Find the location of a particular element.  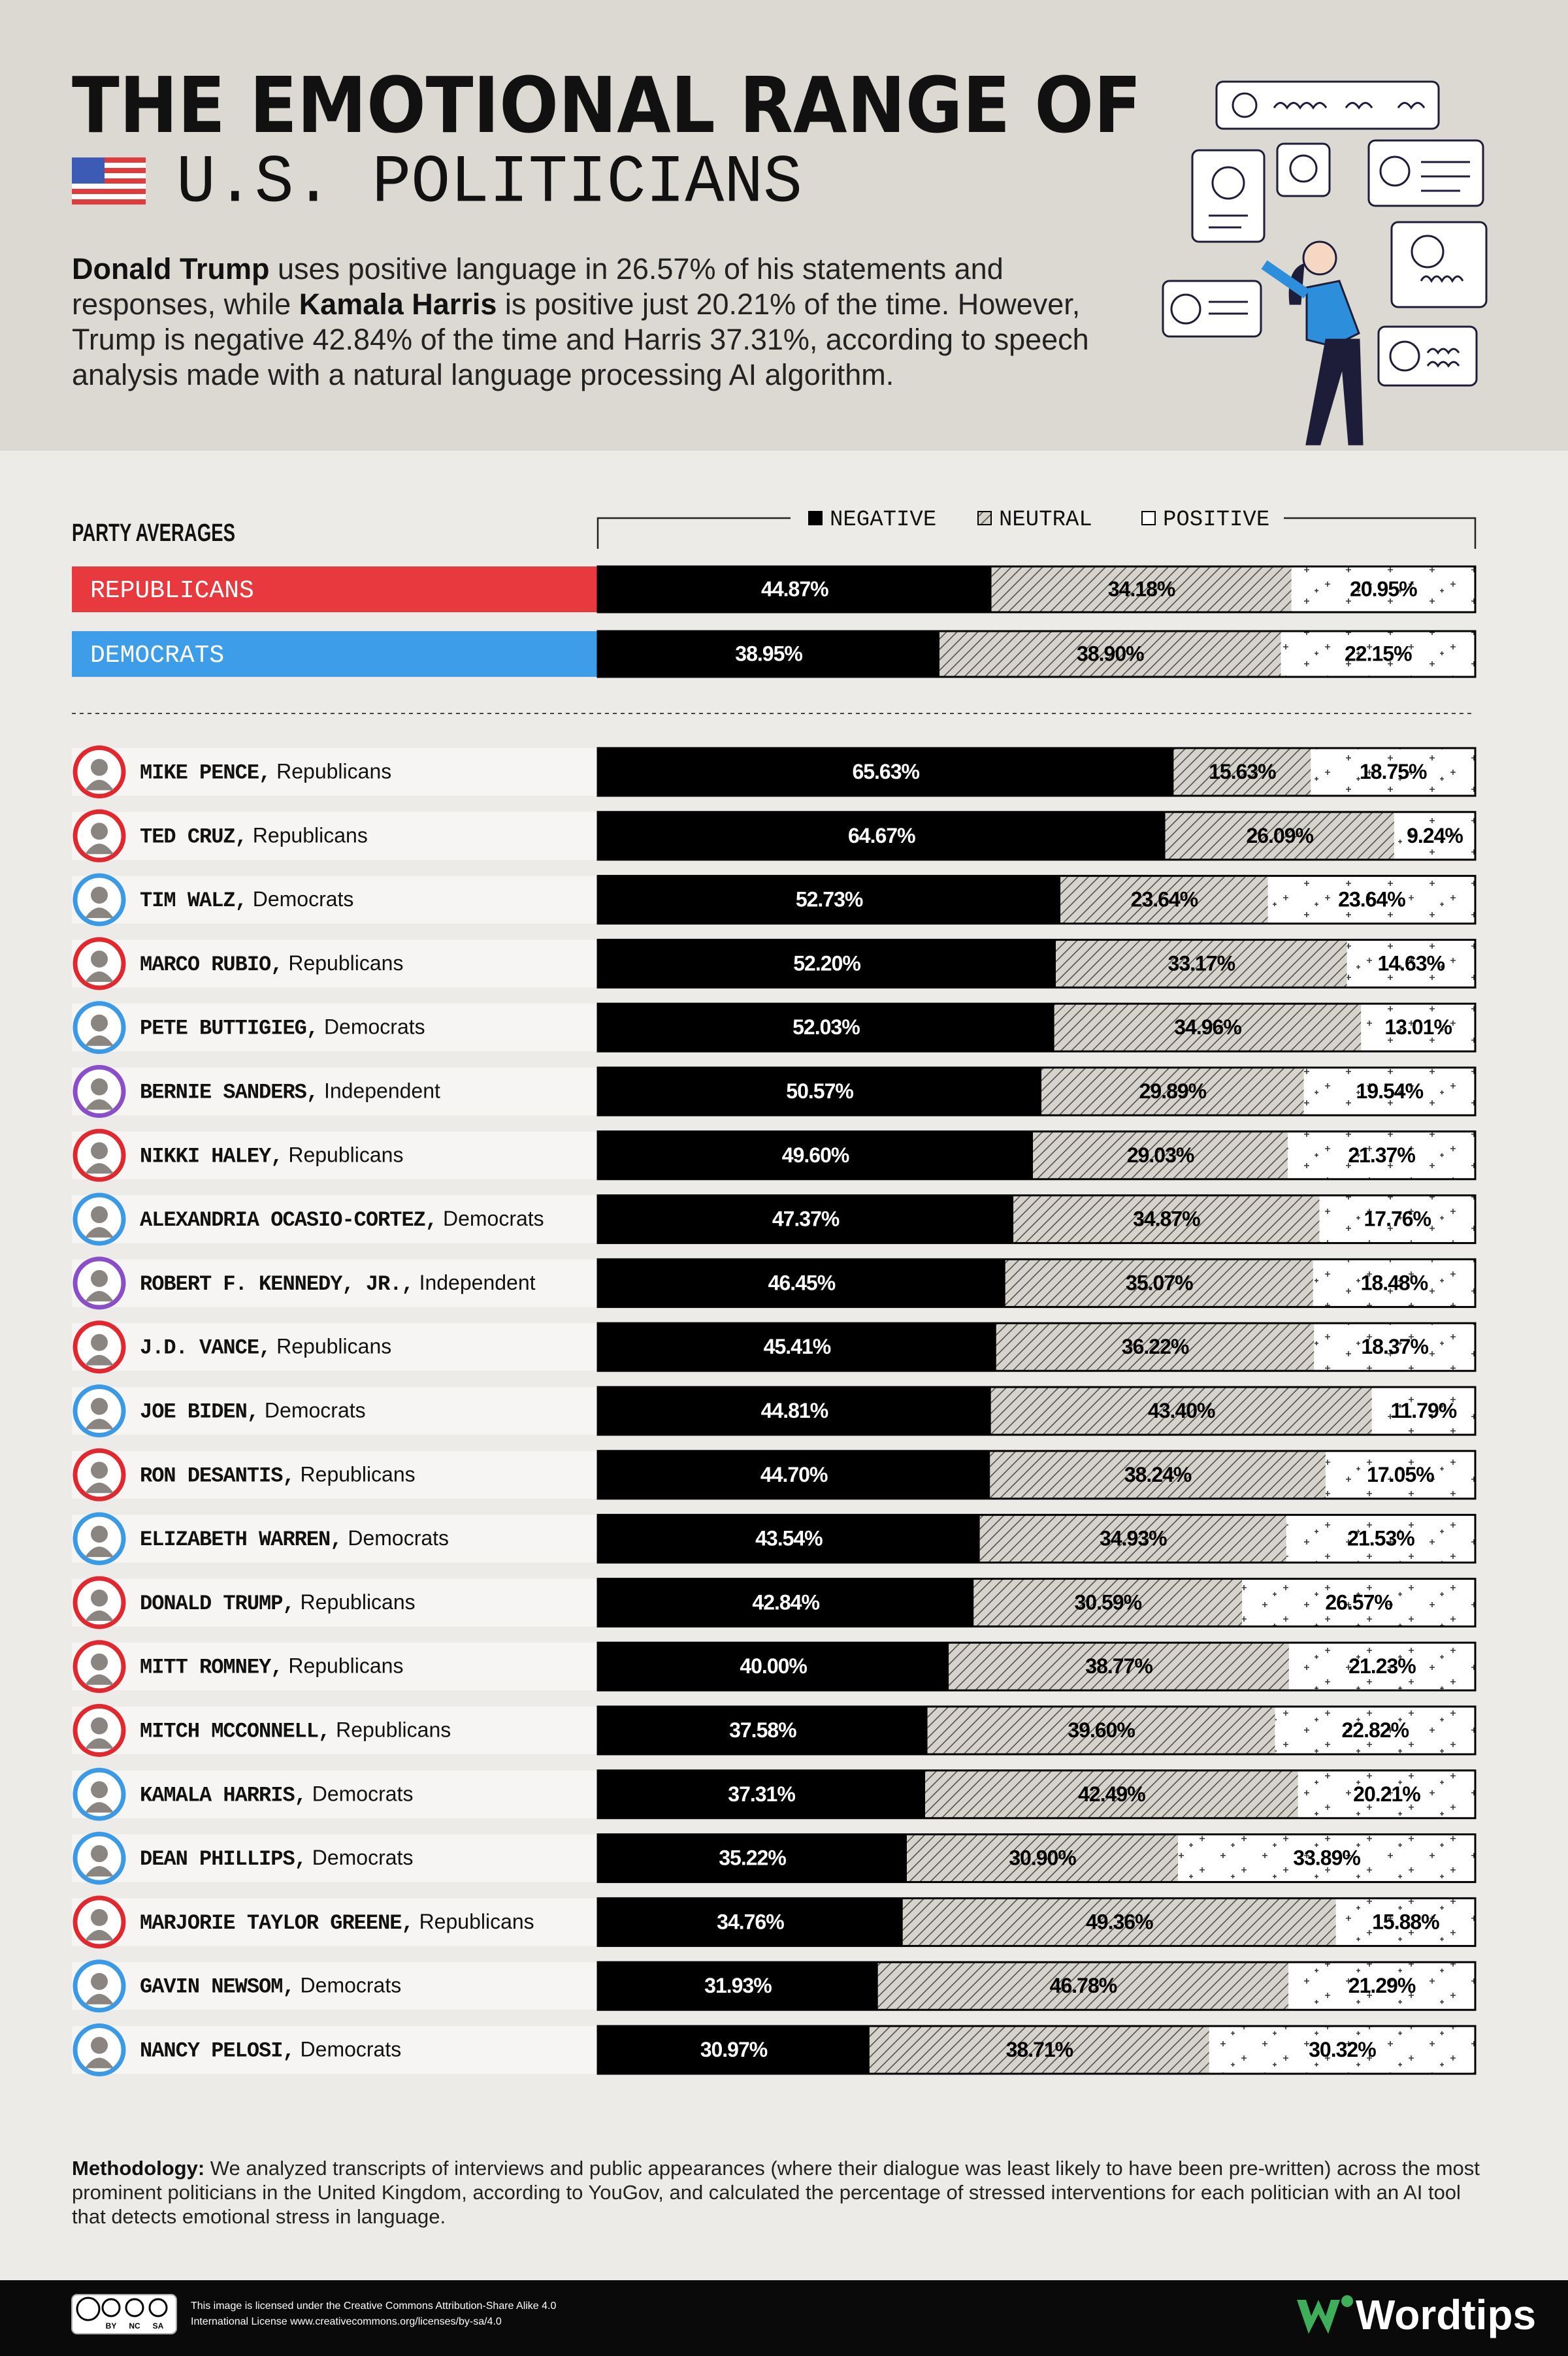

value-label: 46.78% is located at coordinates (1083, 1986).